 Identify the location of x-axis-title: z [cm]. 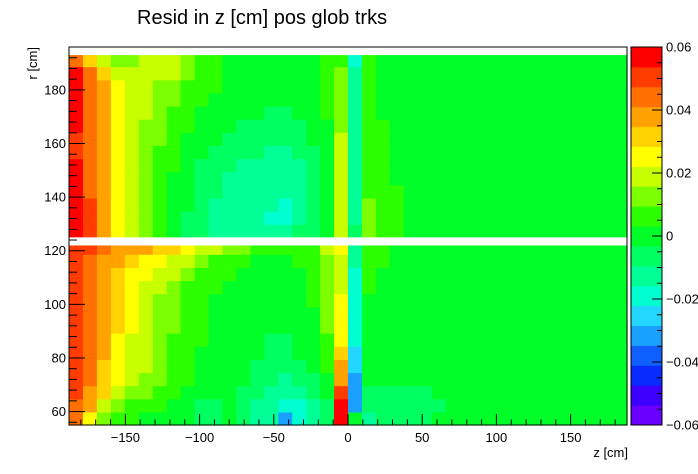
(610, 452).